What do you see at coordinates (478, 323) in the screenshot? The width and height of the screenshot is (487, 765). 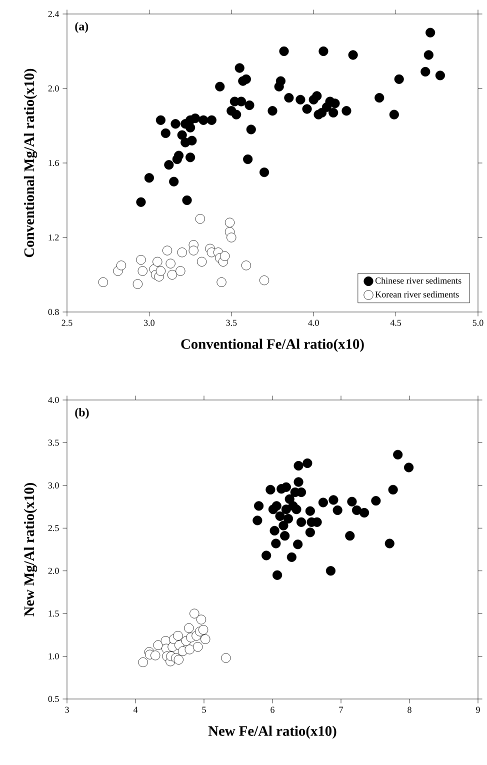 I see `x-tick-label: 5.0` at bounding box center [478, 323].